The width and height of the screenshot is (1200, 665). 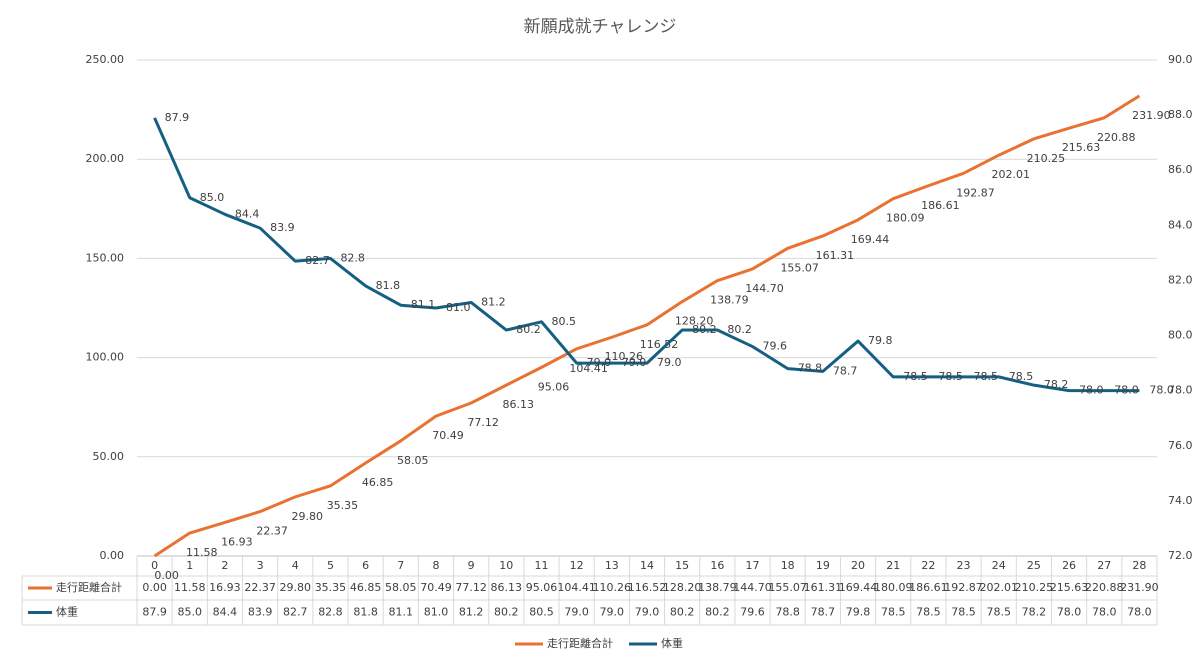 I want to click on table-cell: 161.31, so click(x=823, y=587).